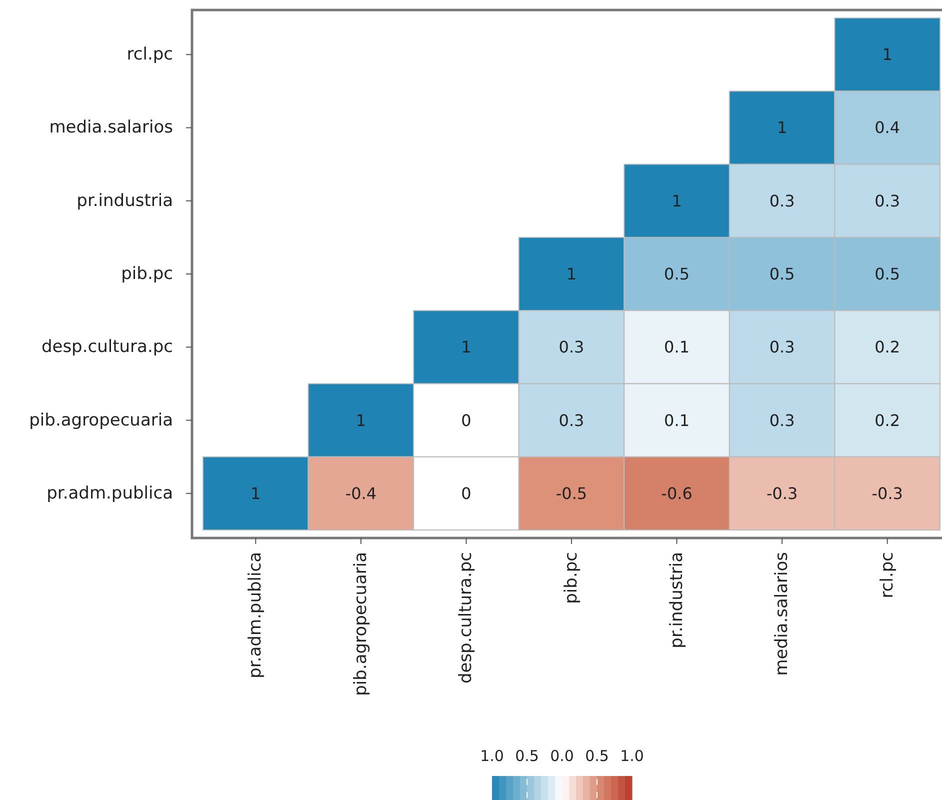  Describe the element at coordinates (782, 614) in the screenshot. I see `x-tick-label: media.salarios` at that location.